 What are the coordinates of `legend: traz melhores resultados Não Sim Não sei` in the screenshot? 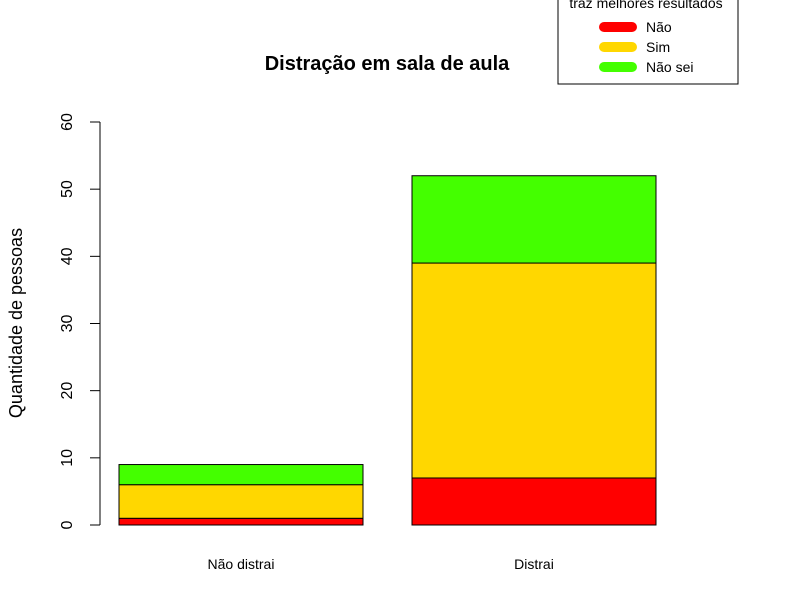 It's located at (648, 42).